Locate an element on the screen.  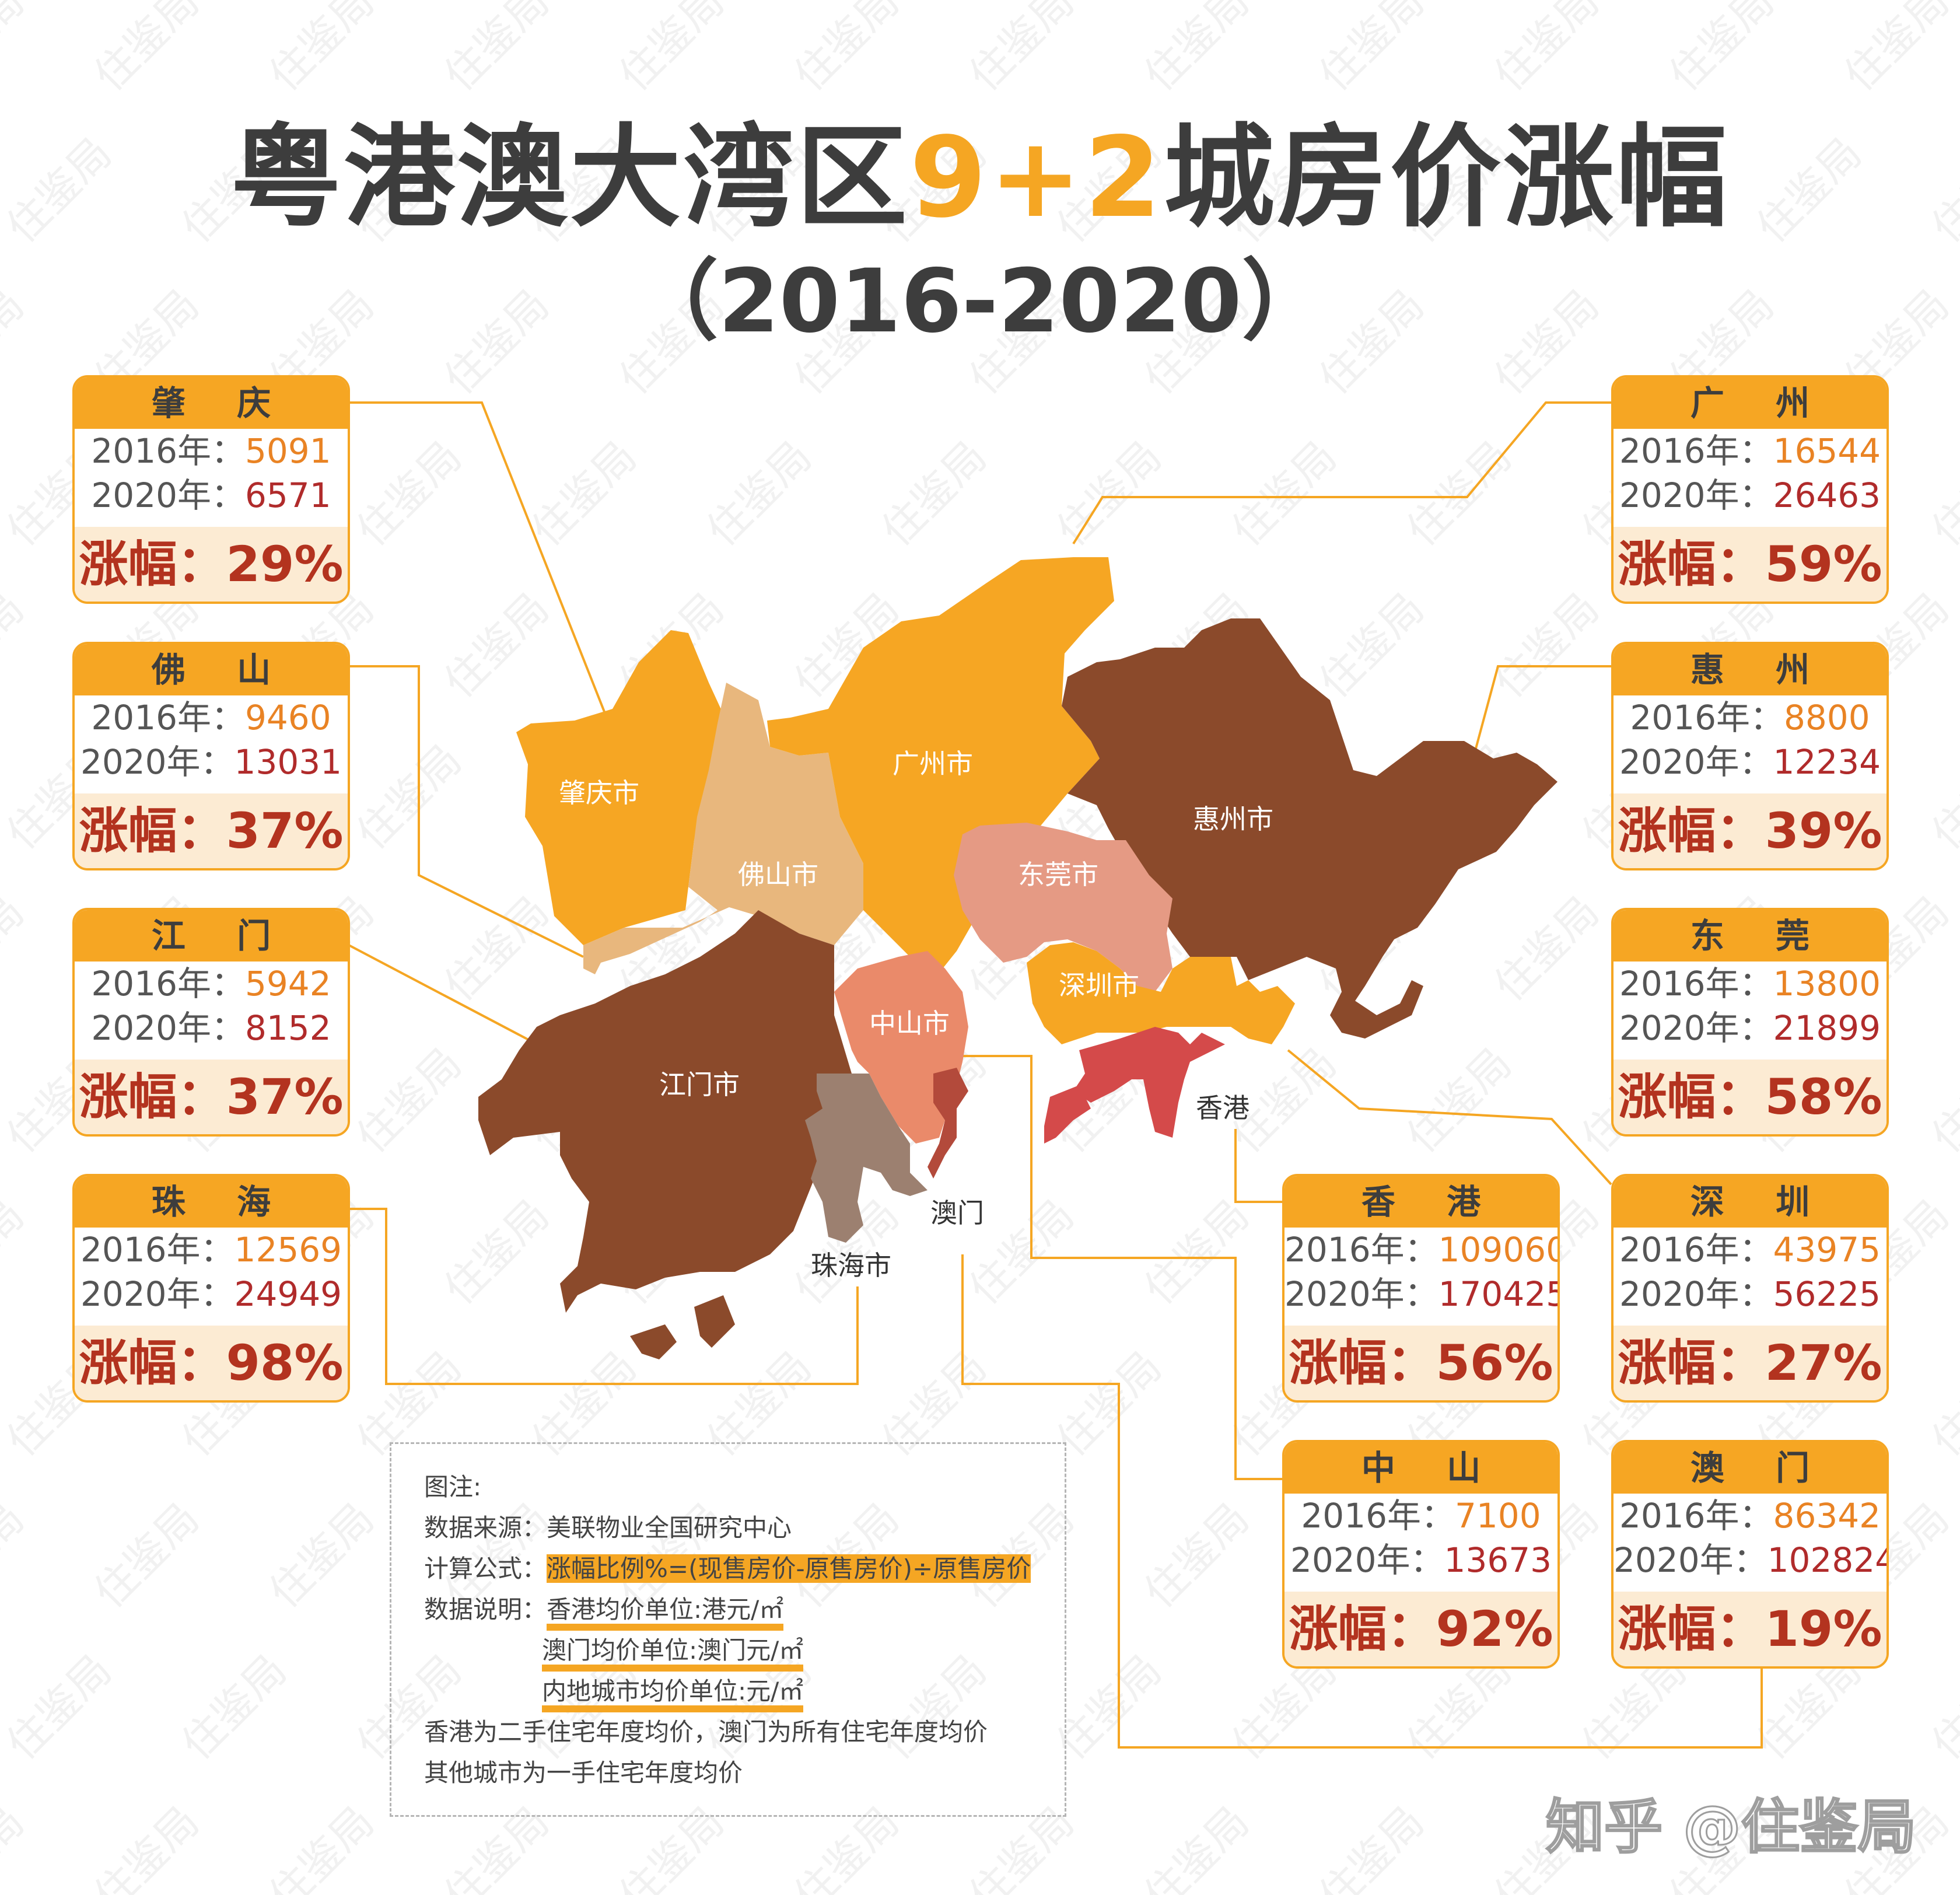
map-label-zhaoqing: 肇庆市 is located at coordinates (599, 793).